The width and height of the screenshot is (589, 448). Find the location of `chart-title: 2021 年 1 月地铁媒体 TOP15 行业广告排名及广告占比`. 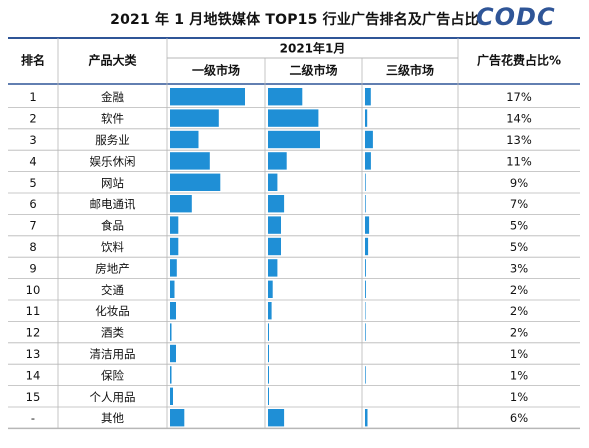

chart-title: 2021 年 1 月地铁媒体 TOP15 行业广告排名及广告占比 is located at coordinates (294, 20).